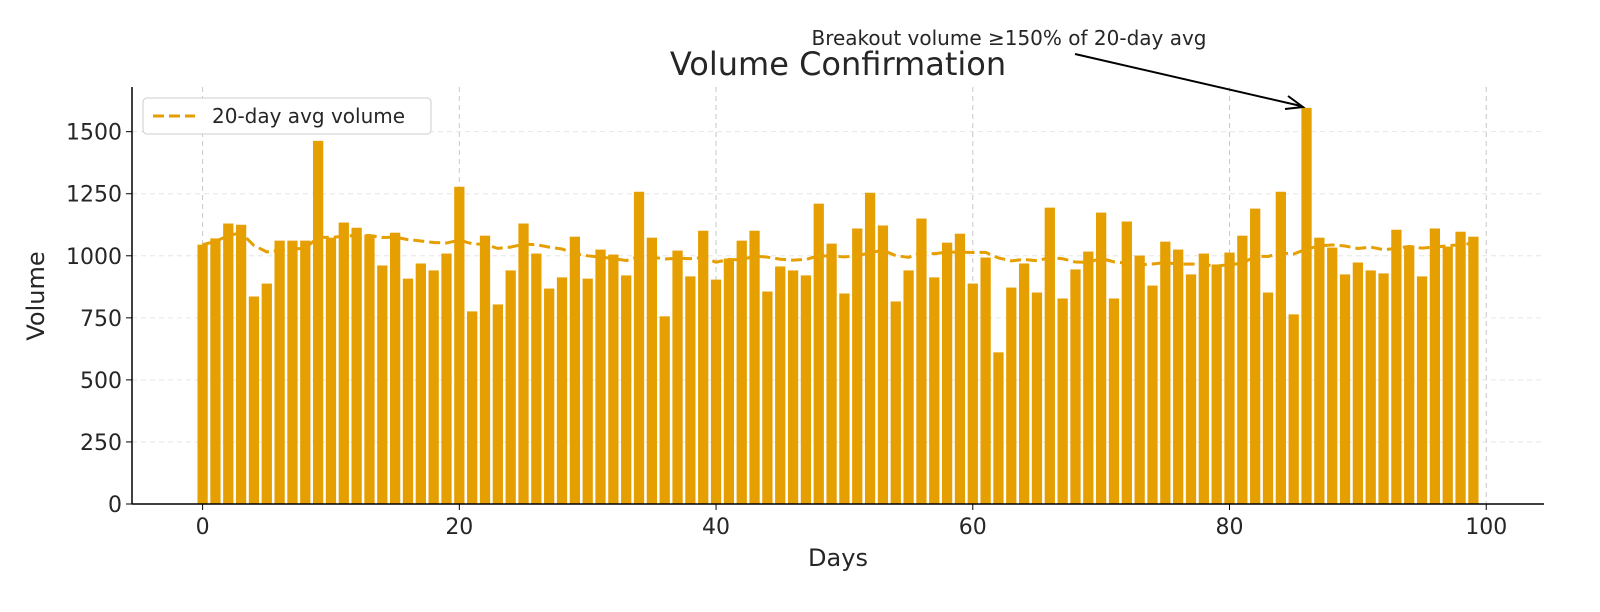  Describe the element at coordinates (308, 116) in the screenshot. I see `legend-label: 20-day avg volume` at that location.